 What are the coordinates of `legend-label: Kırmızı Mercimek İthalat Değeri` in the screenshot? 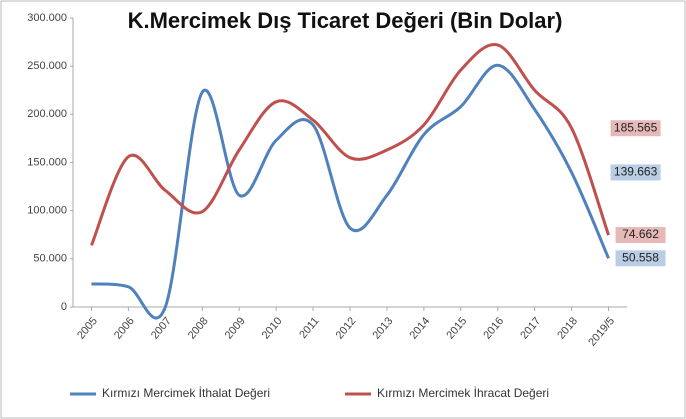 It's located at (186, 393).